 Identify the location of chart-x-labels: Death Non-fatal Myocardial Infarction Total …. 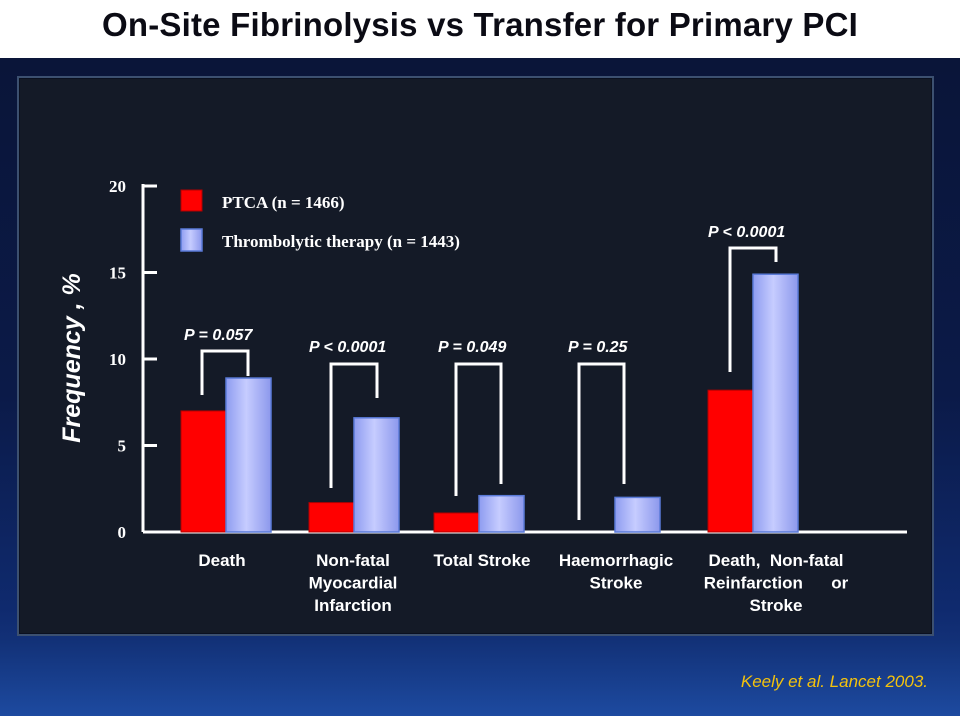
(523, 583).